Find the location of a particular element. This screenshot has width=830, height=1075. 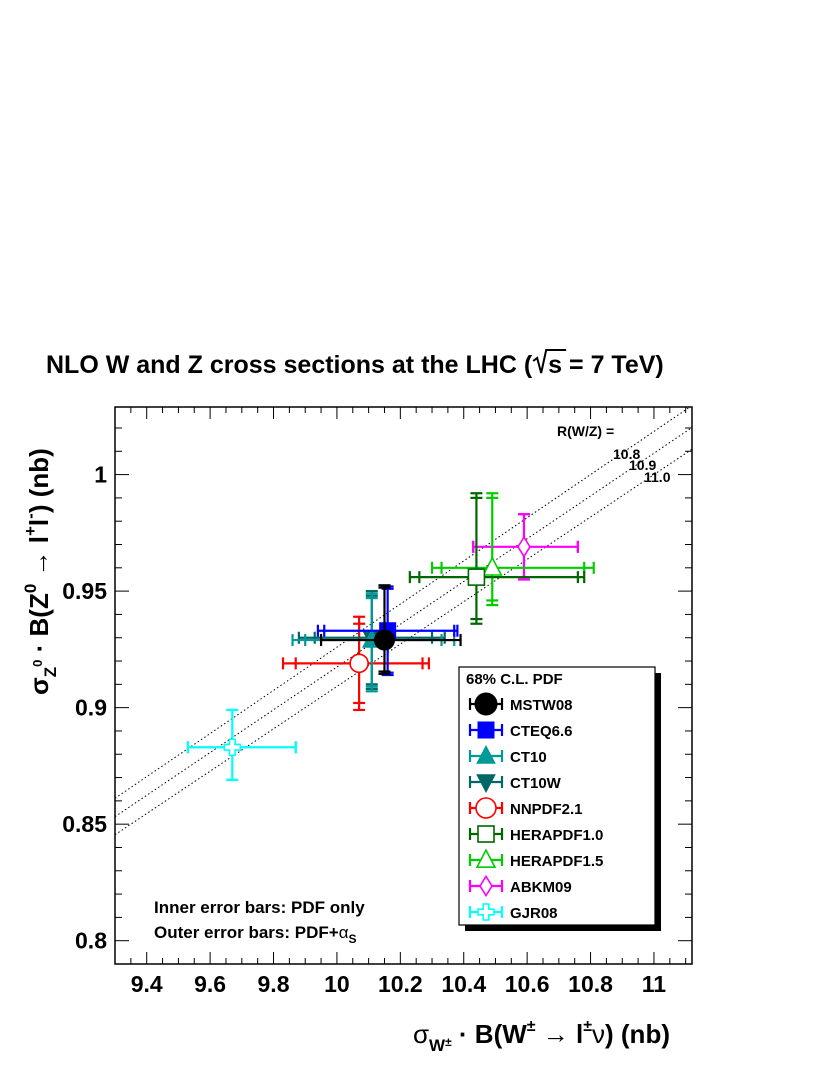

x-tick-label: 9.8 is located at coordinates (274, 984).